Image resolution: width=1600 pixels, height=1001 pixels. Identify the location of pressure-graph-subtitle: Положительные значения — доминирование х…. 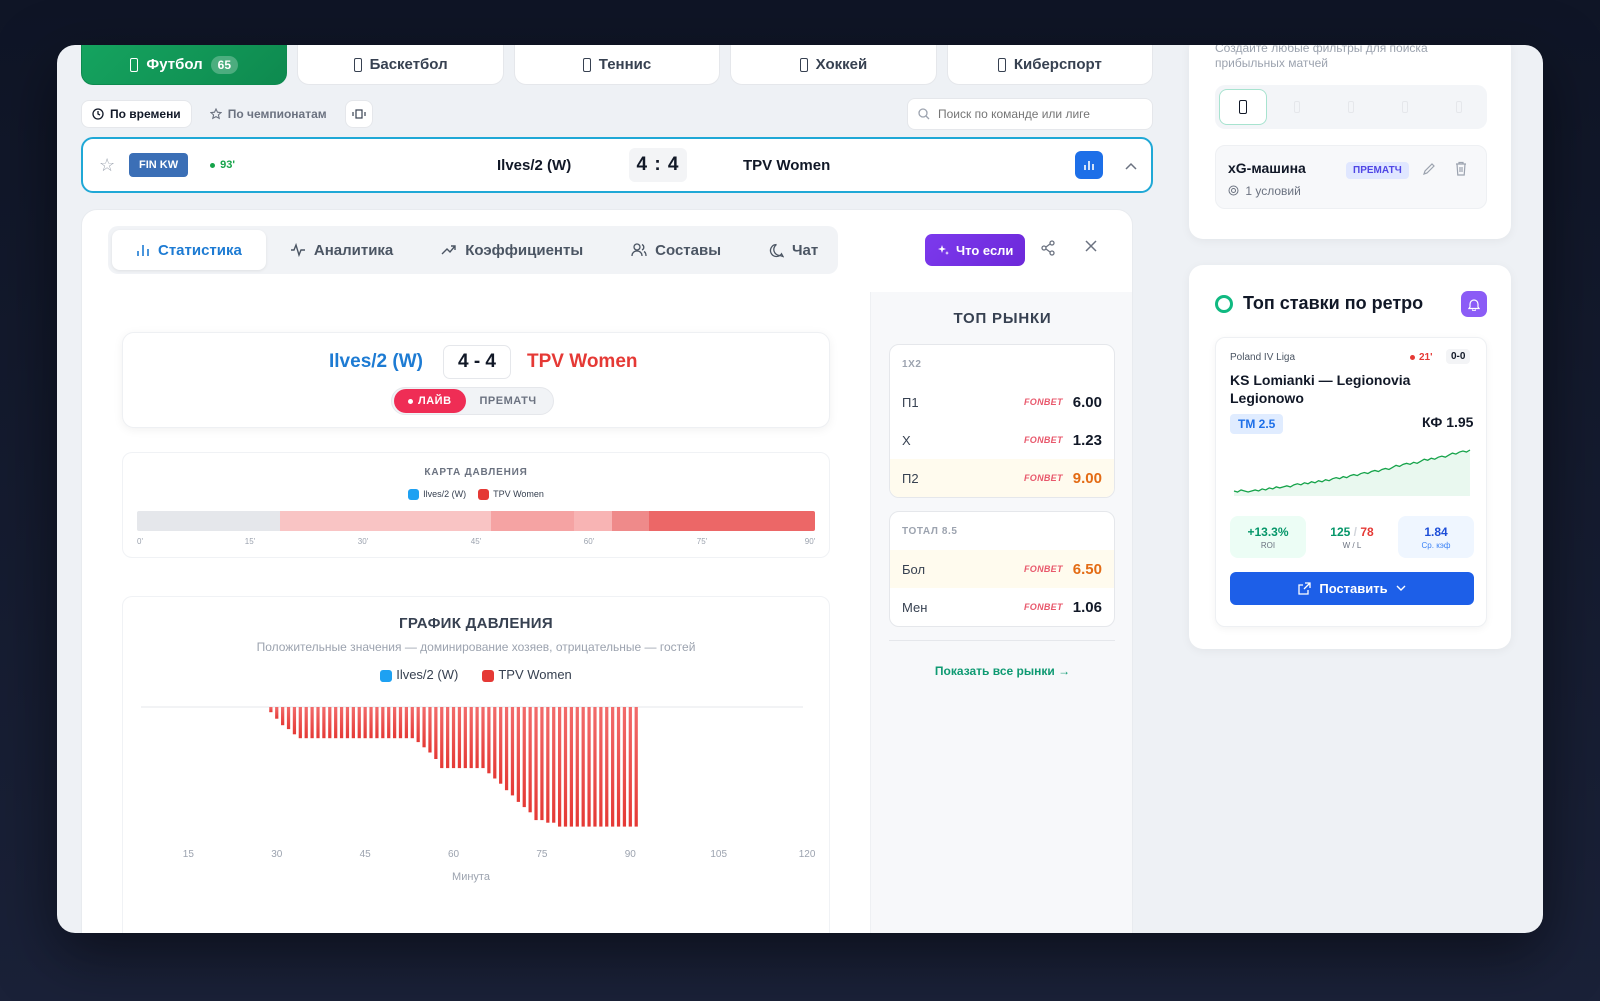
(476, 647).